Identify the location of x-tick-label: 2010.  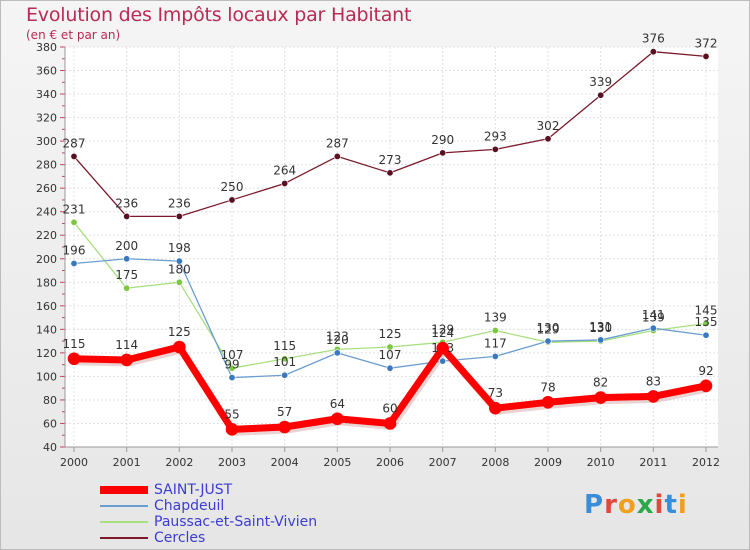
(601, 462).